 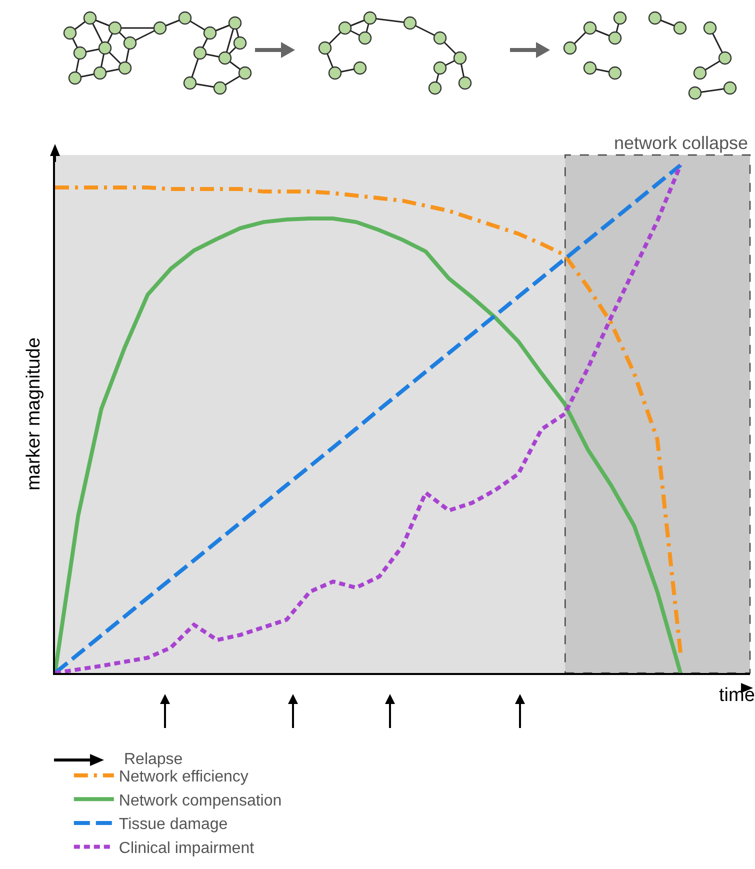 What do you see at coordinates (183, 777) in the screenshot?
I see `legend-label: Network efficiency` at bounding box center [183, 777].